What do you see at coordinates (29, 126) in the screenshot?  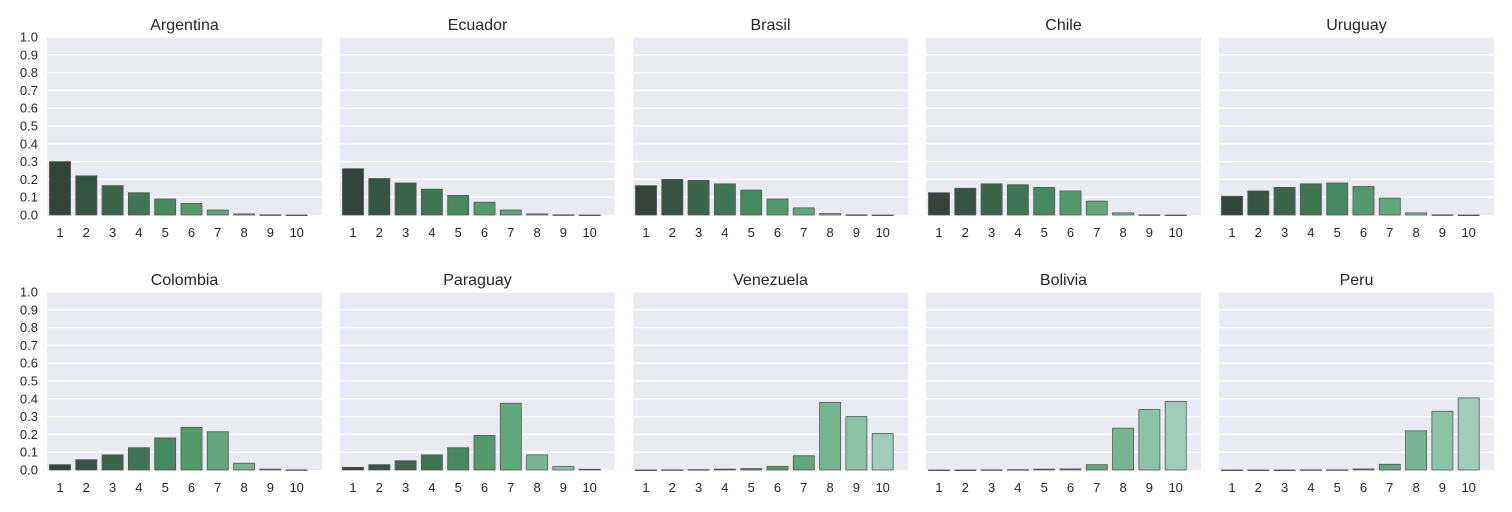 I see `y-tick-label: 0.5` at bounding box center [29, 126].